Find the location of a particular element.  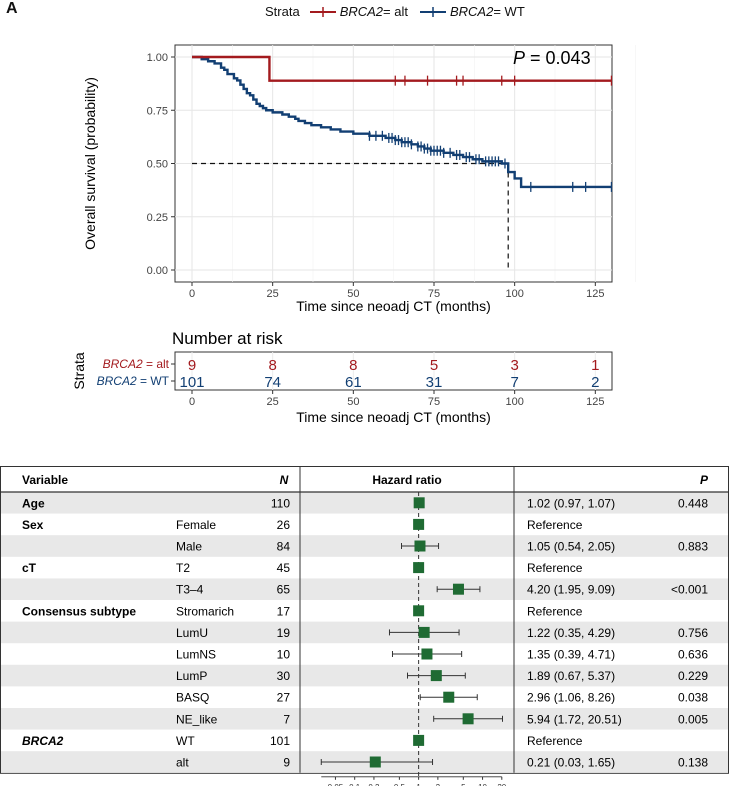

p-value-annotation: P = 0.043 is located at coordinates (552, 58).